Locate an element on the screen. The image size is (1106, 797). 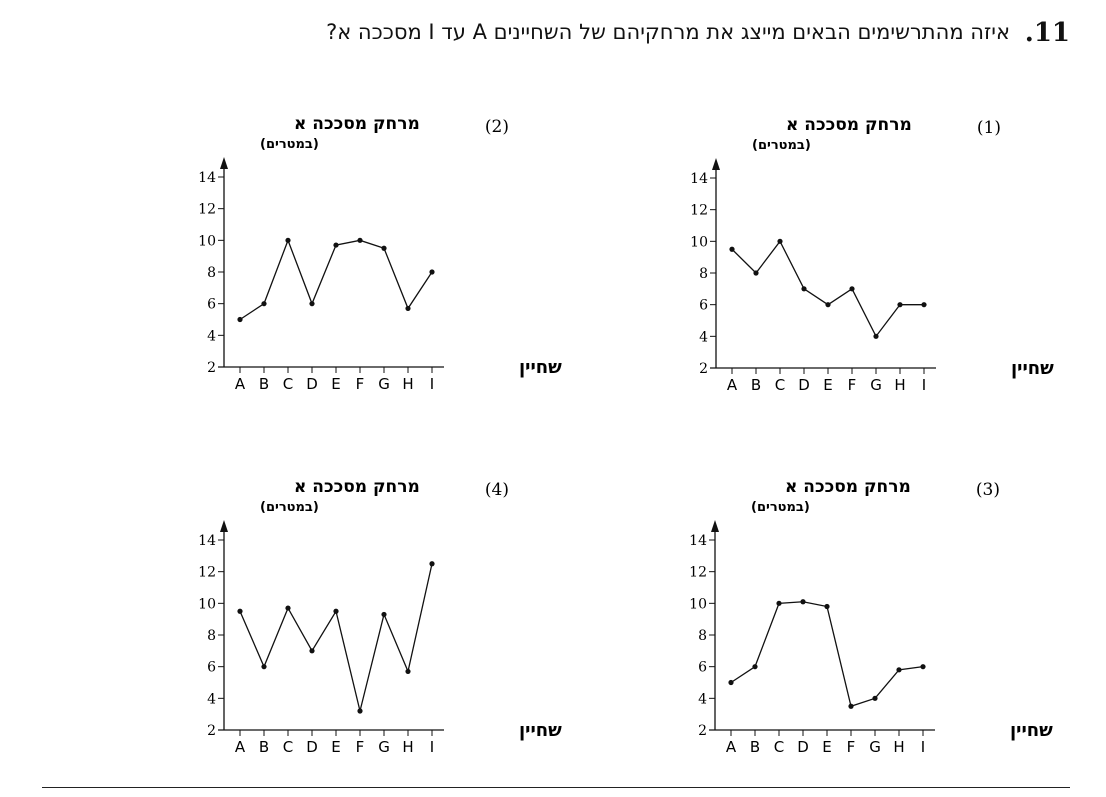
option-label: (4) is located at coordinates (497, 490).